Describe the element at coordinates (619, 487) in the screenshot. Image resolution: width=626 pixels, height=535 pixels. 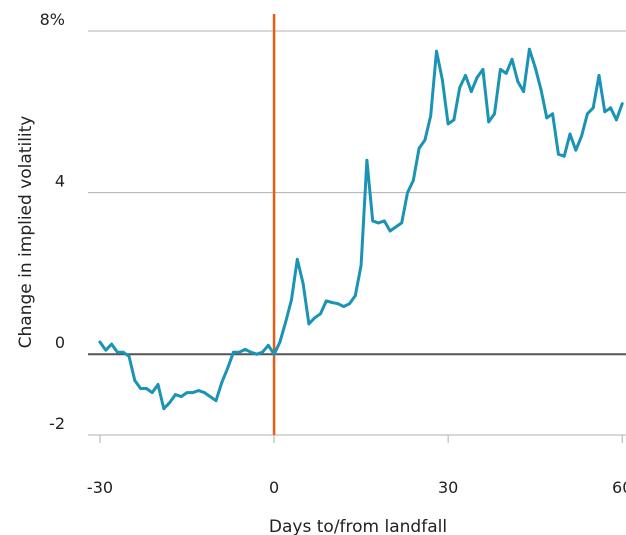
I see `x-tick-label: 60` at that location.